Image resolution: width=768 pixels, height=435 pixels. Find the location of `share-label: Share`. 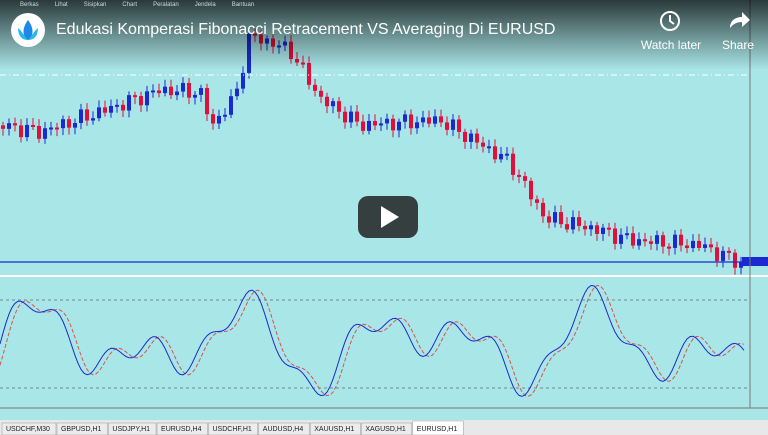

share-label: Share is located at coordinates (738, 45).